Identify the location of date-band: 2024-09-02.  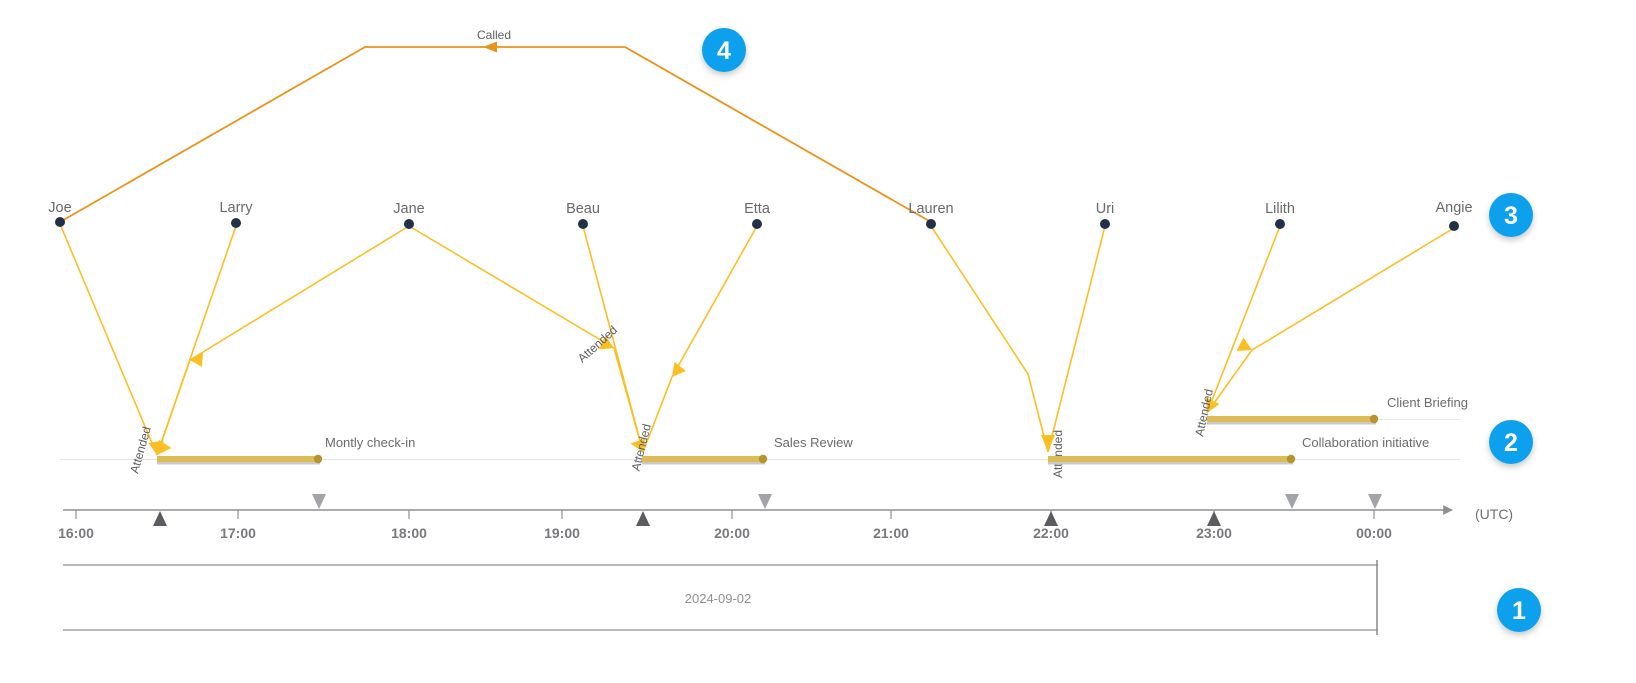
(720, 597).